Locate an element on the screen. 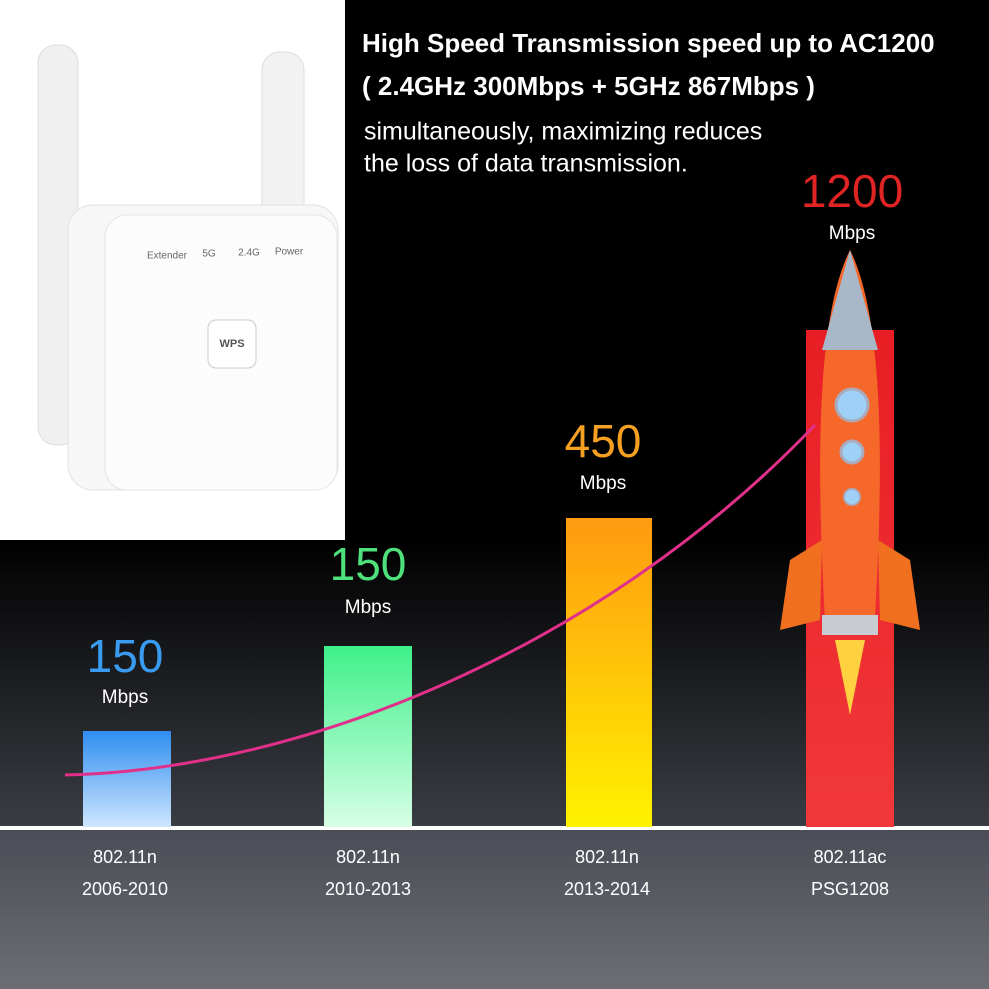 The image size is (989, 989). standard: 802.11ac is located at coordinates (850, 857).